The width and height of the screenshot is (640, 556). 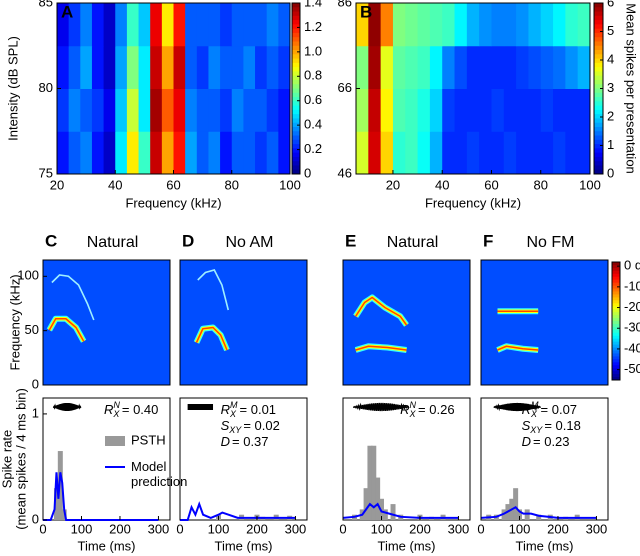 I want to click on colorbar-label: Mean spikes per presentation, so click(x=631, y=88).